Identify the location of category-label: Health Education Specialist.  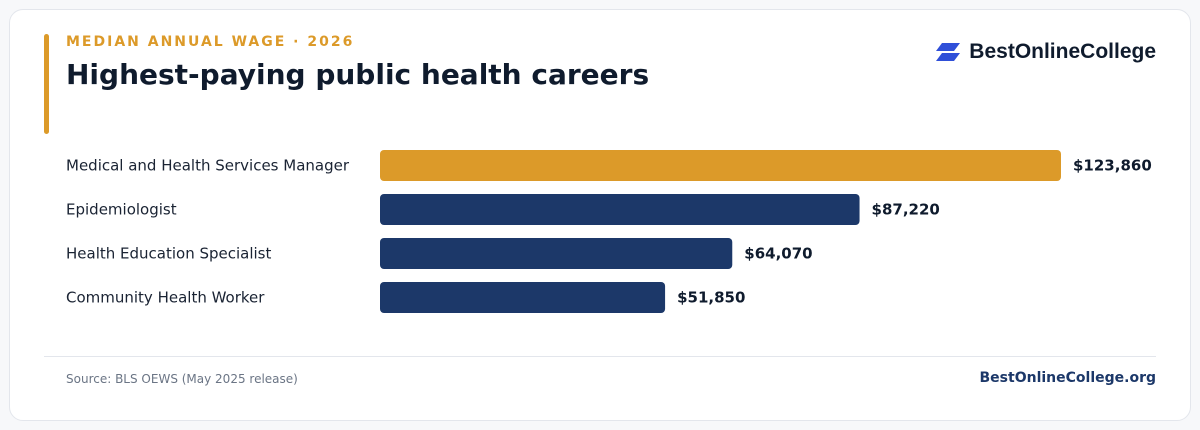
(168, 254).